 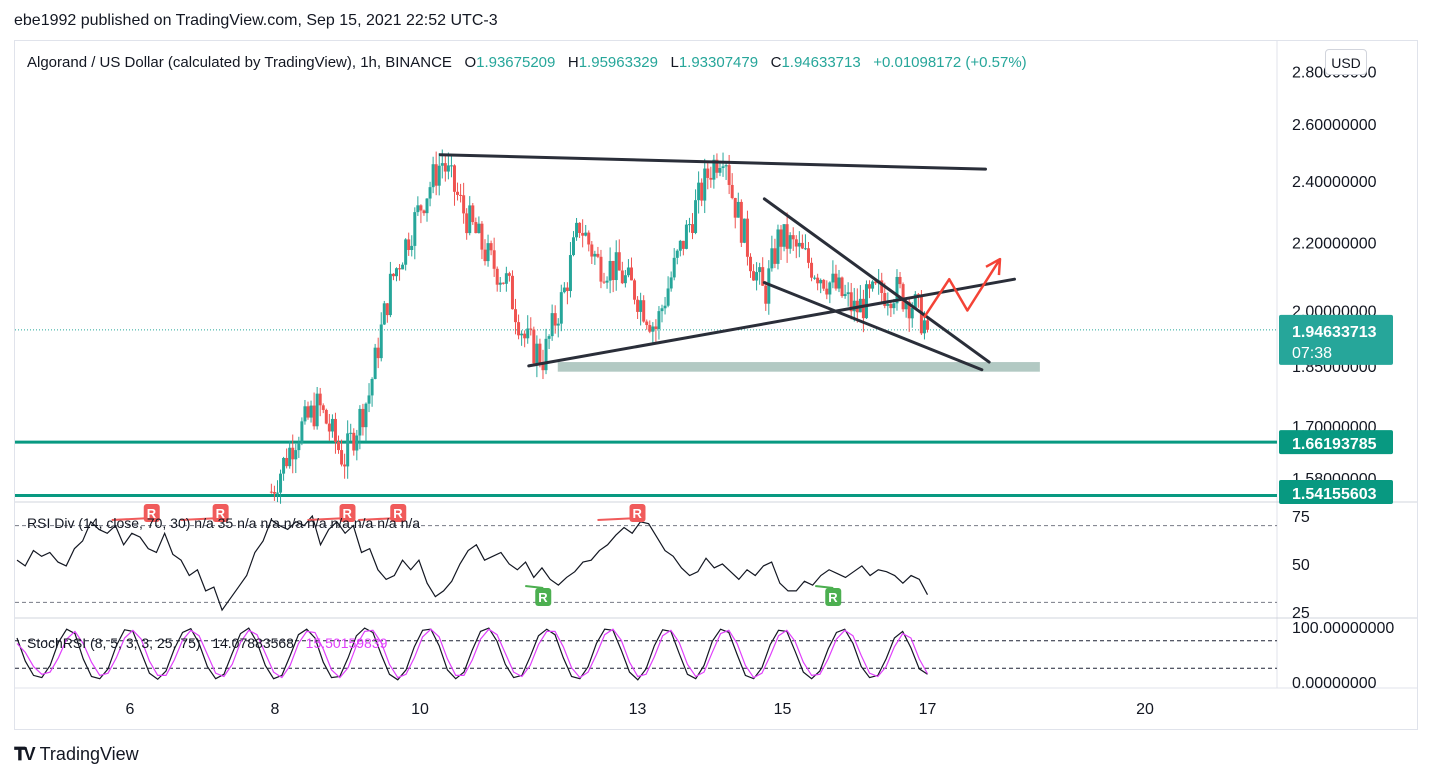 I want to click on currency-button: USD, so click(x=1346, y=62).